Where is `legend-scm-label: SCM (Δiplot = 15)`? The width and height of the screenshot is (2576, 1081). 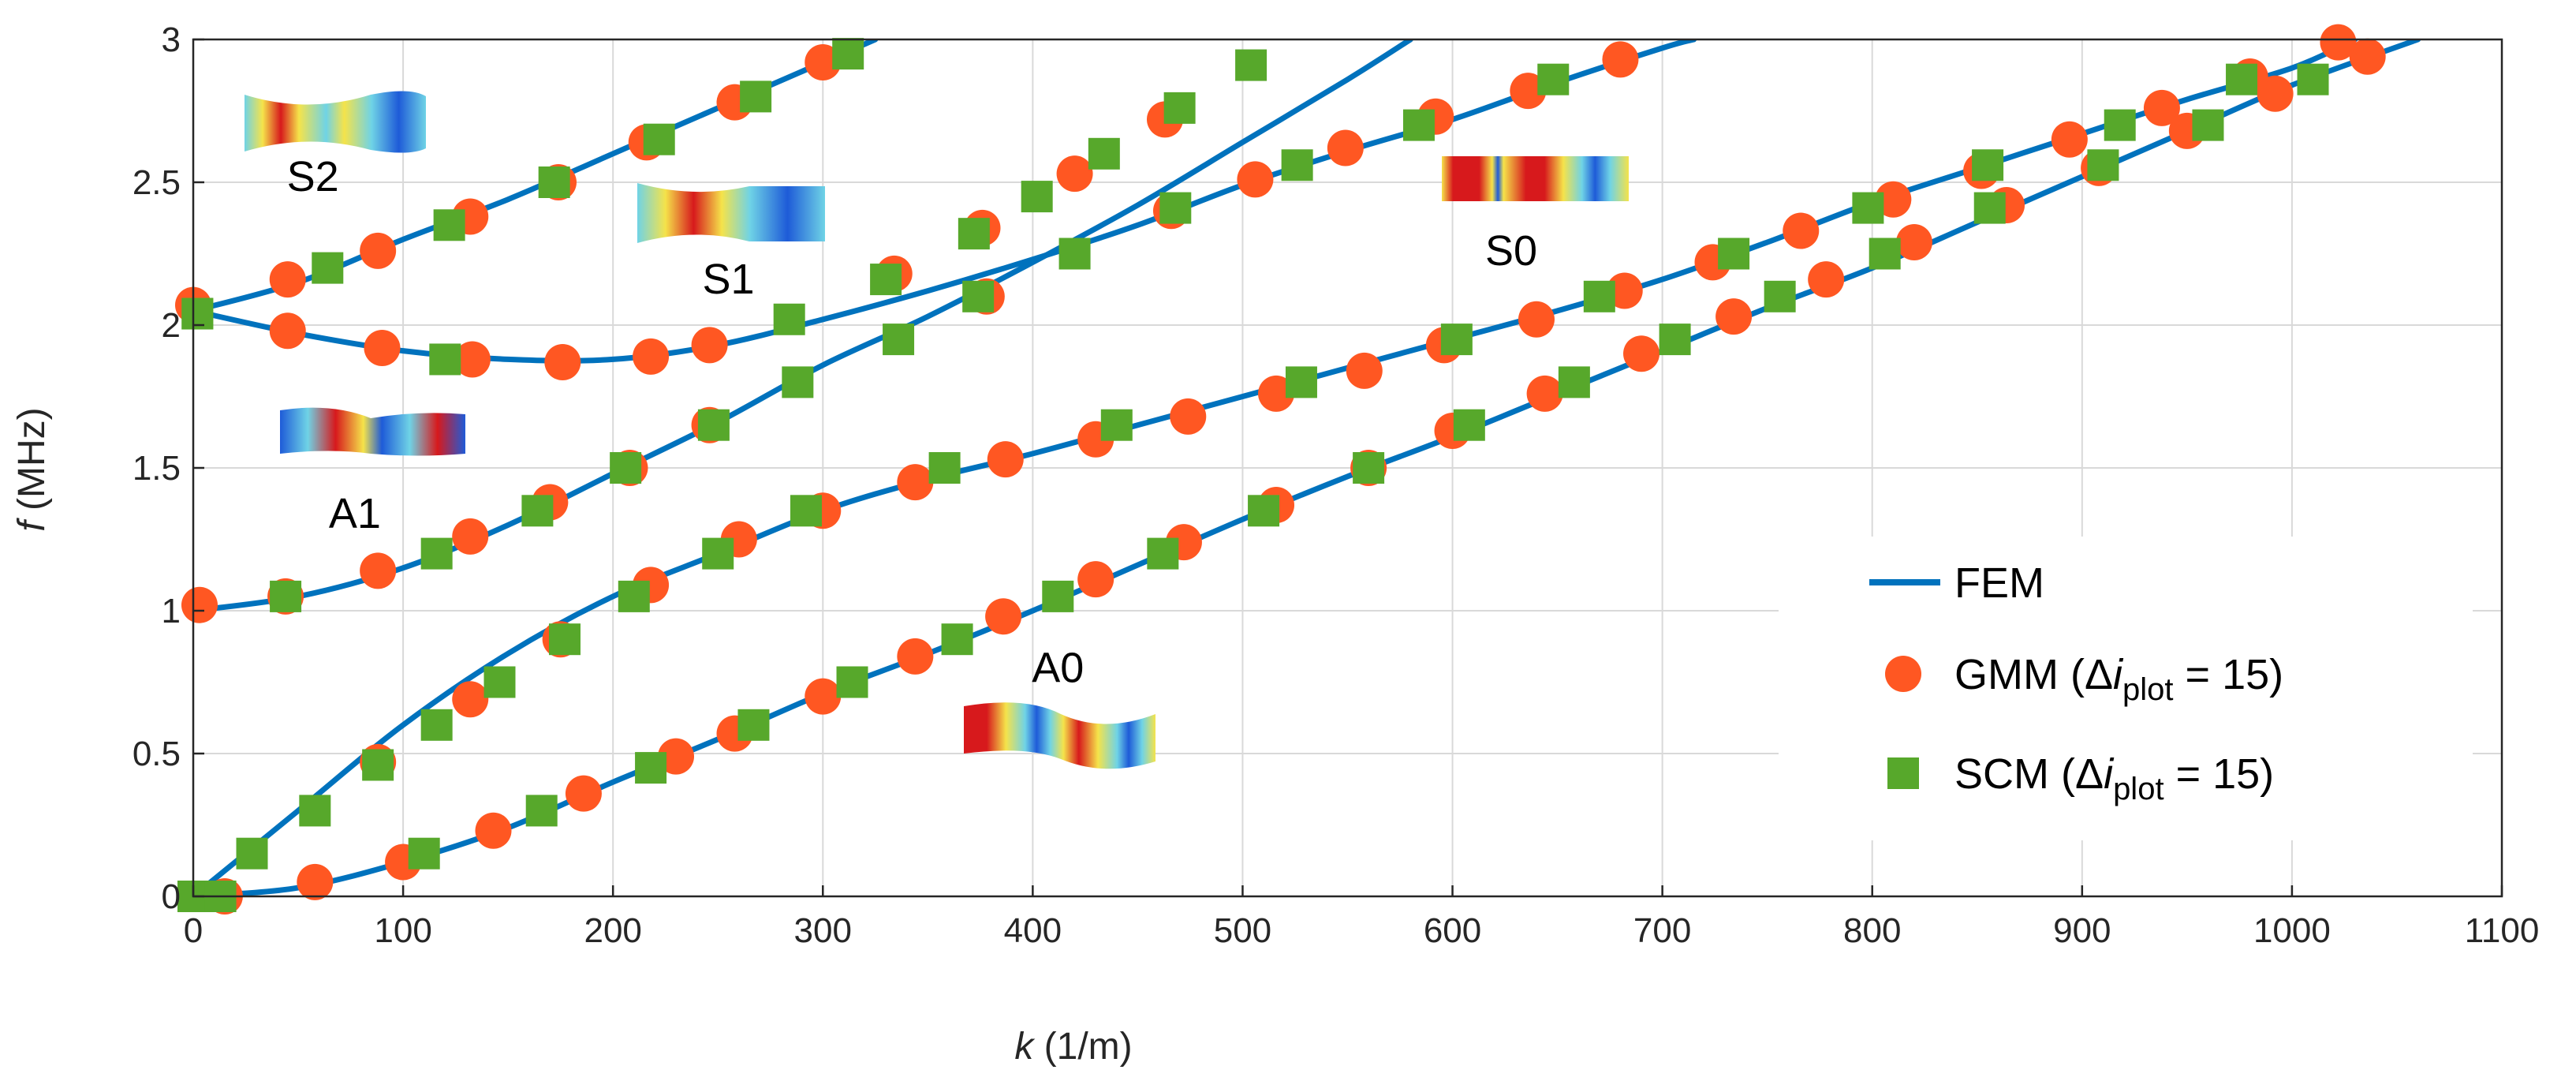 legend-scm-label: SCM (Δiplot = 15) is located at coordinates (2114, 778).